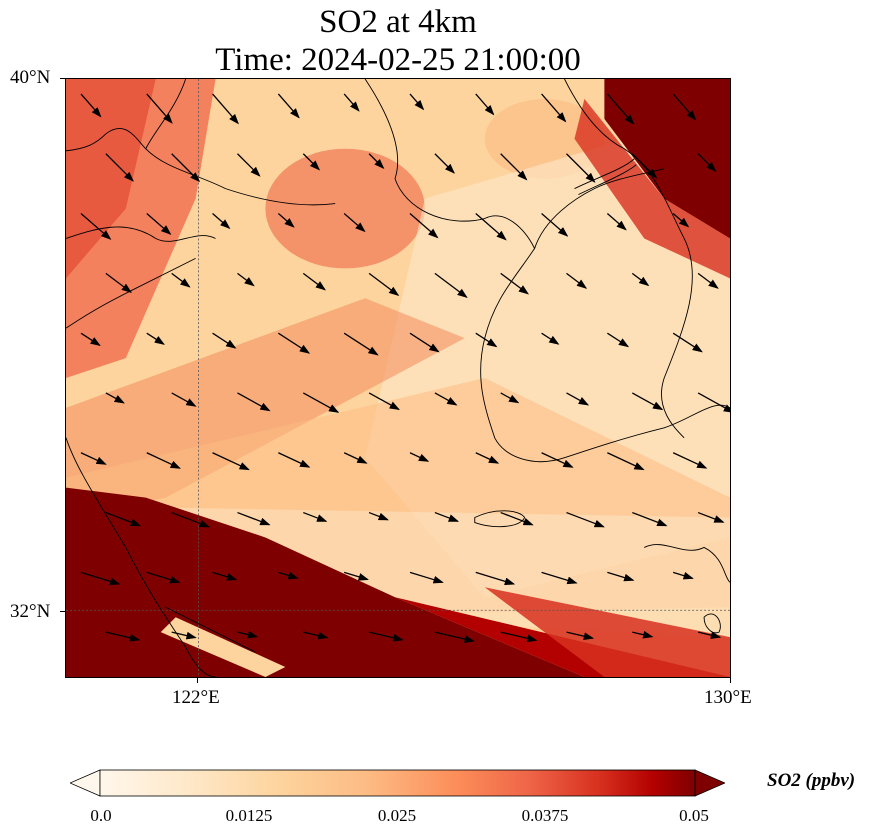 The height and width of the screenshot is (836, 875). I want to click on so2-field-max-fringe, so click(607, 632).